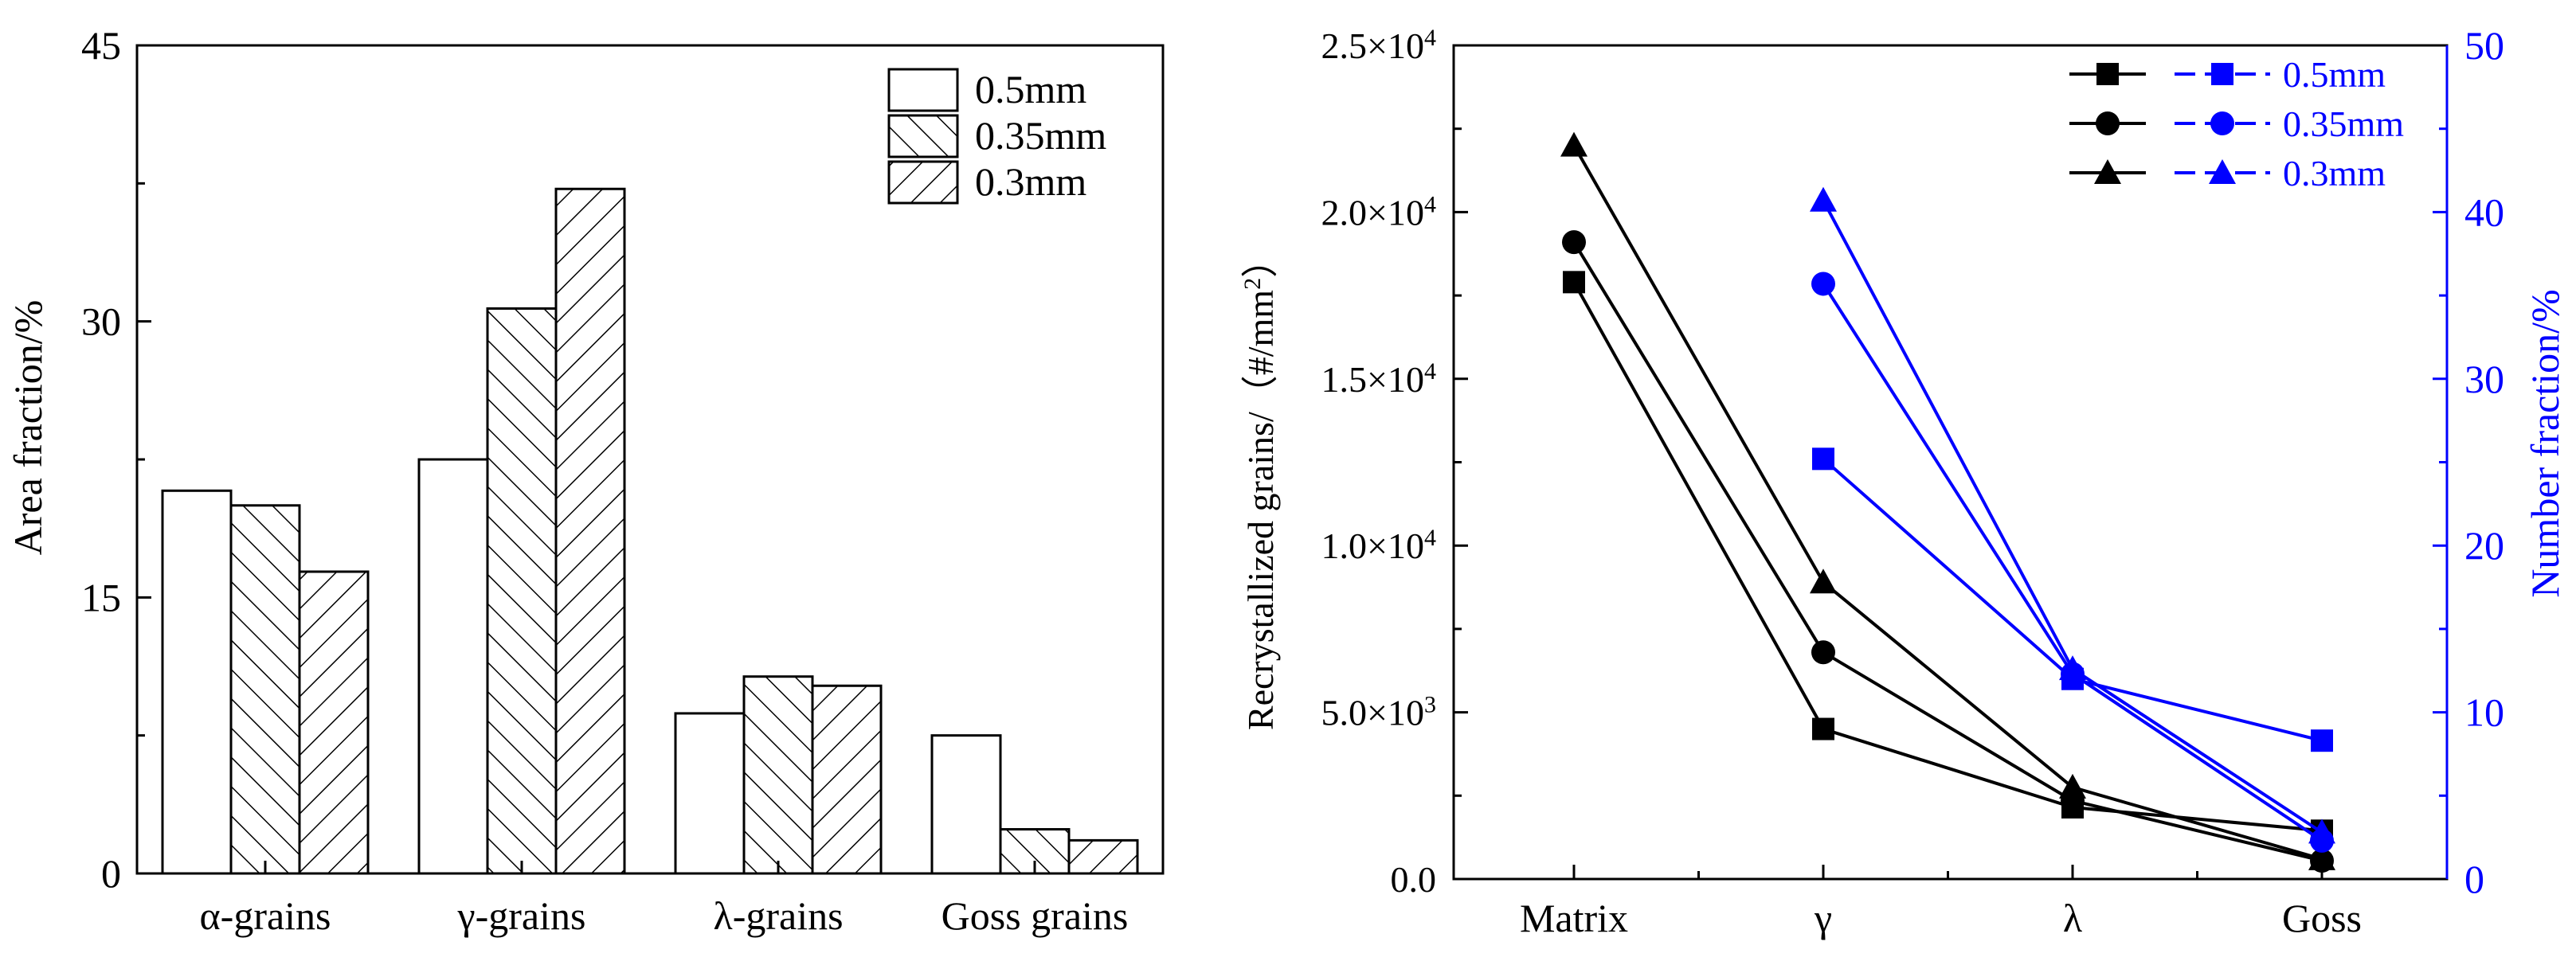 This screenshot has height=969, width=2576. Describe the element at coordinates (1035, 915) in the screenshot. I see `bar-x-tick-label: Goss grains` at that location.